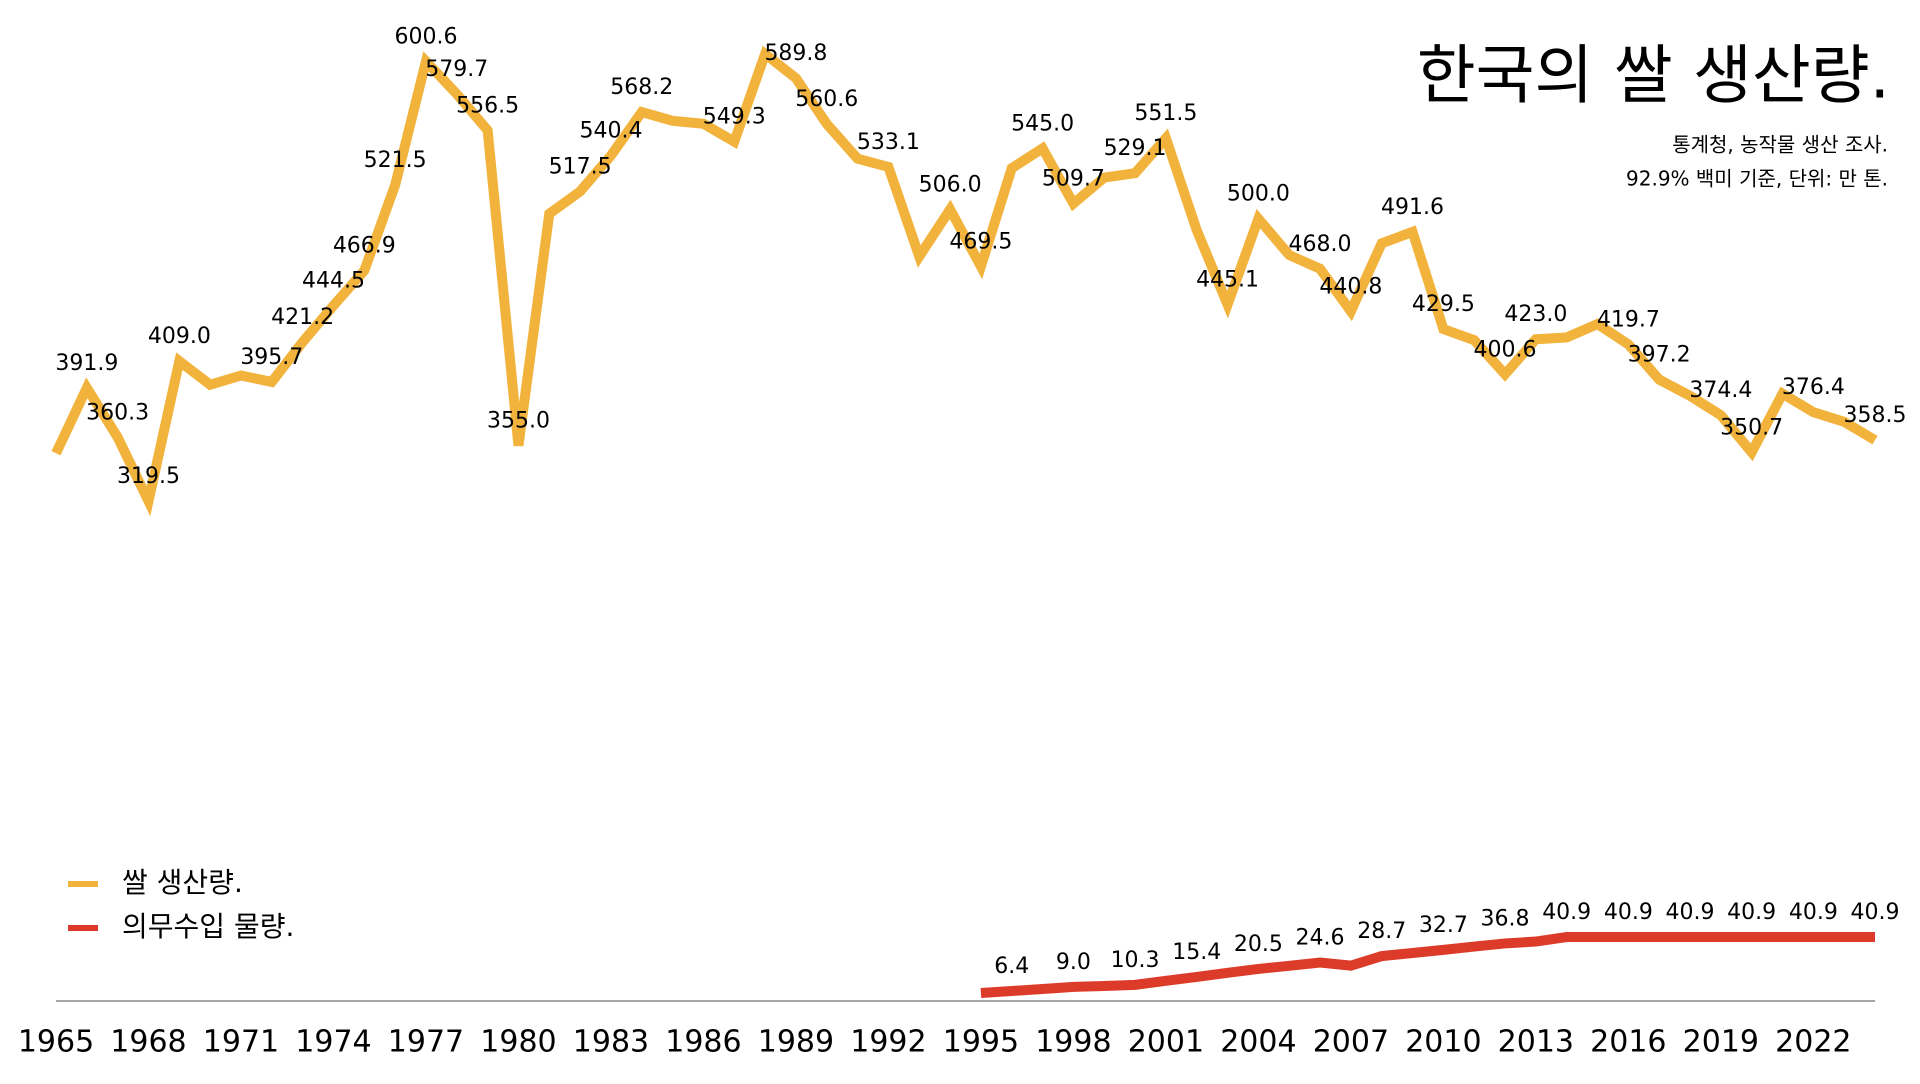 This screenshot has width=1920, height=1084. Describe the element at coordinates (1536, 1042) in the screenshot. I see `x-tick-label: 2013` at that location.